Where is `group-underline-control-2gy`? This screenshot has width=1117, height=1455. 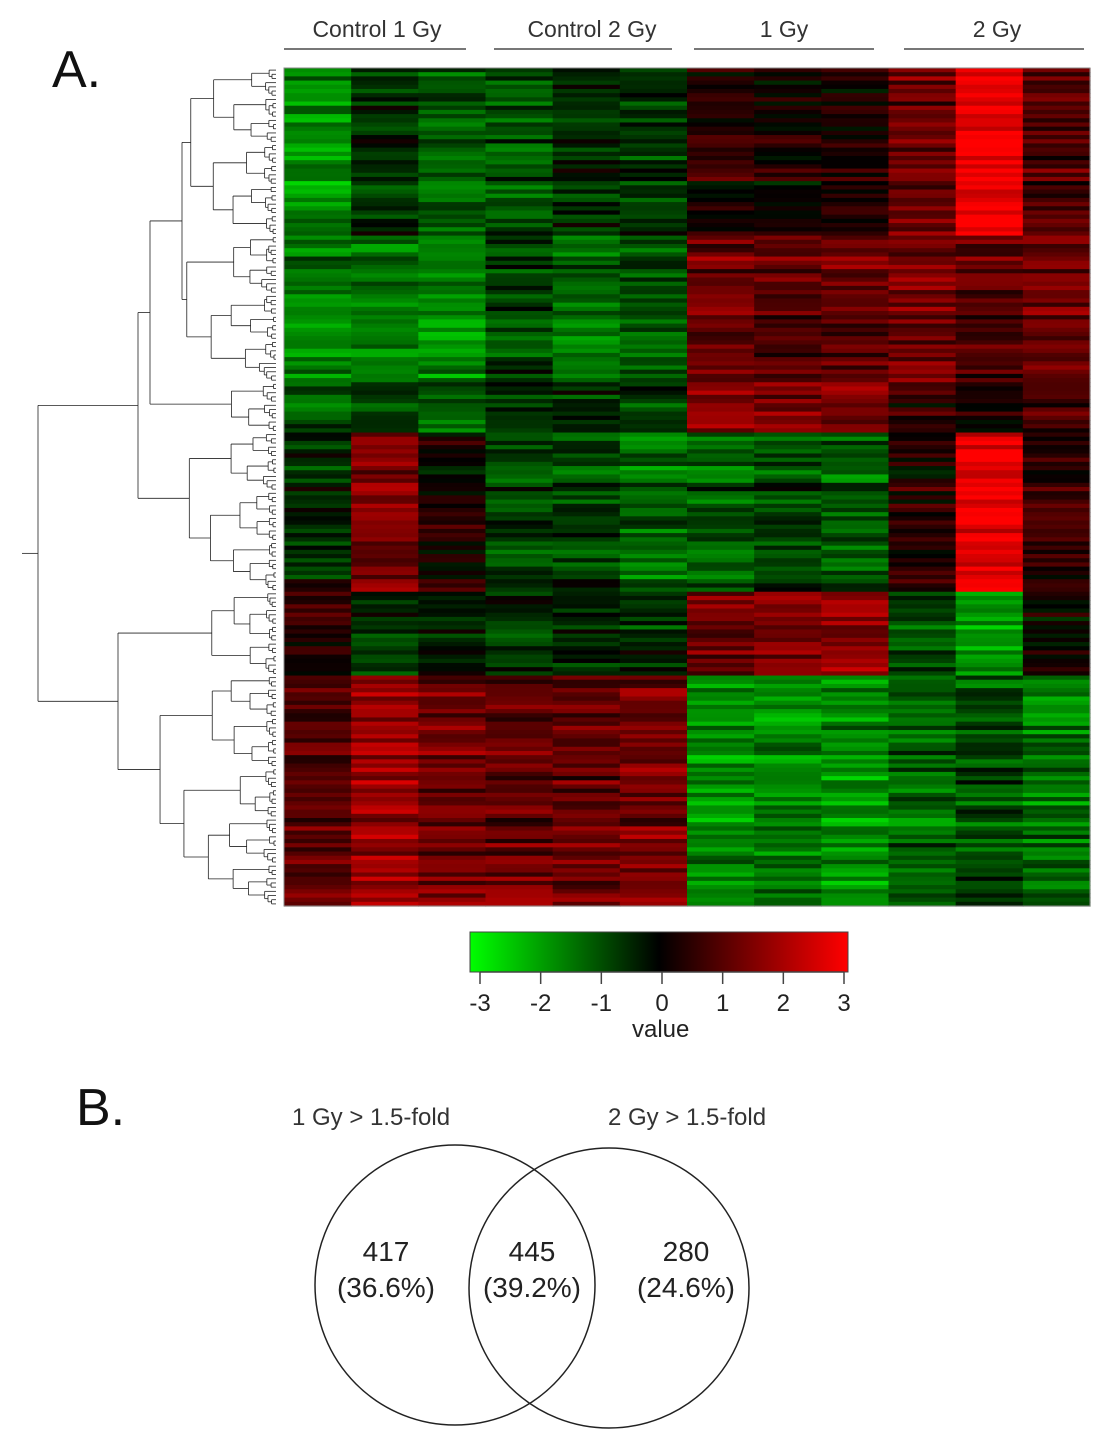
group-underline-control-2gy is located at coordinates (583, 49).